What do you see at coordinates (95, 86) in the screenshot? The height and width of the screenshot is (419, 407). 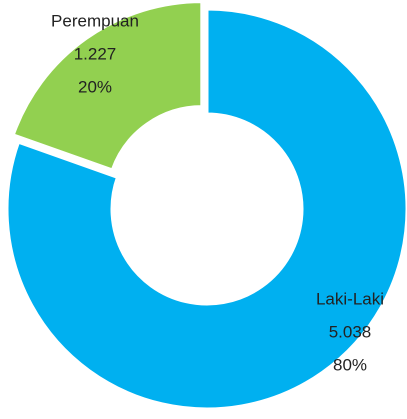 I see `slice-label-percent: 20%` at bounding box center [95, 86].